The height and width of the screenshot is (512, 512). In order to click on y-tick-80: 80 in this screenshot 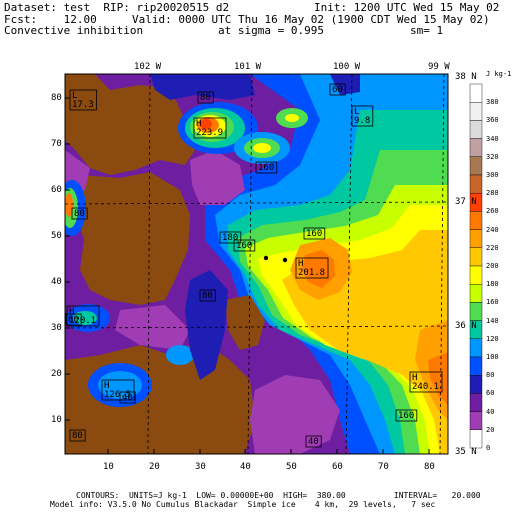, I will do `click(56, 98)`.